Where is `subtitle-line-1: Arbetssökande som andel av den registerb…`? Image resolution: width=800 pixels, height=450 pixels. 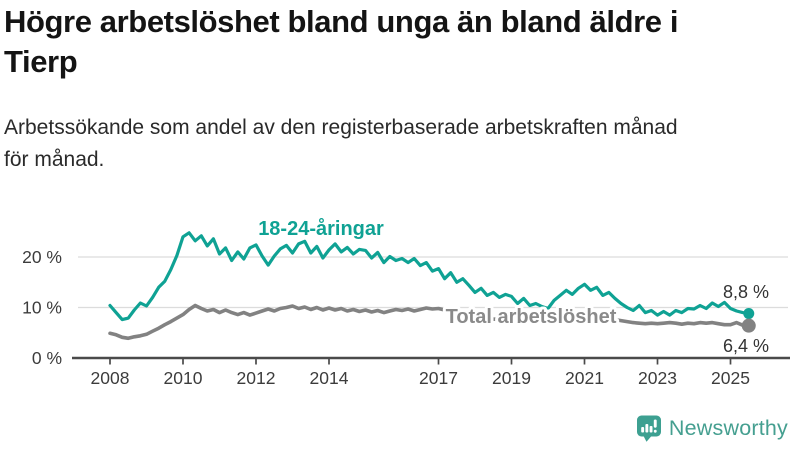
subtitle-line-1: Arbetssökande som andel av den registerb… is located at coordinates (341, 127).